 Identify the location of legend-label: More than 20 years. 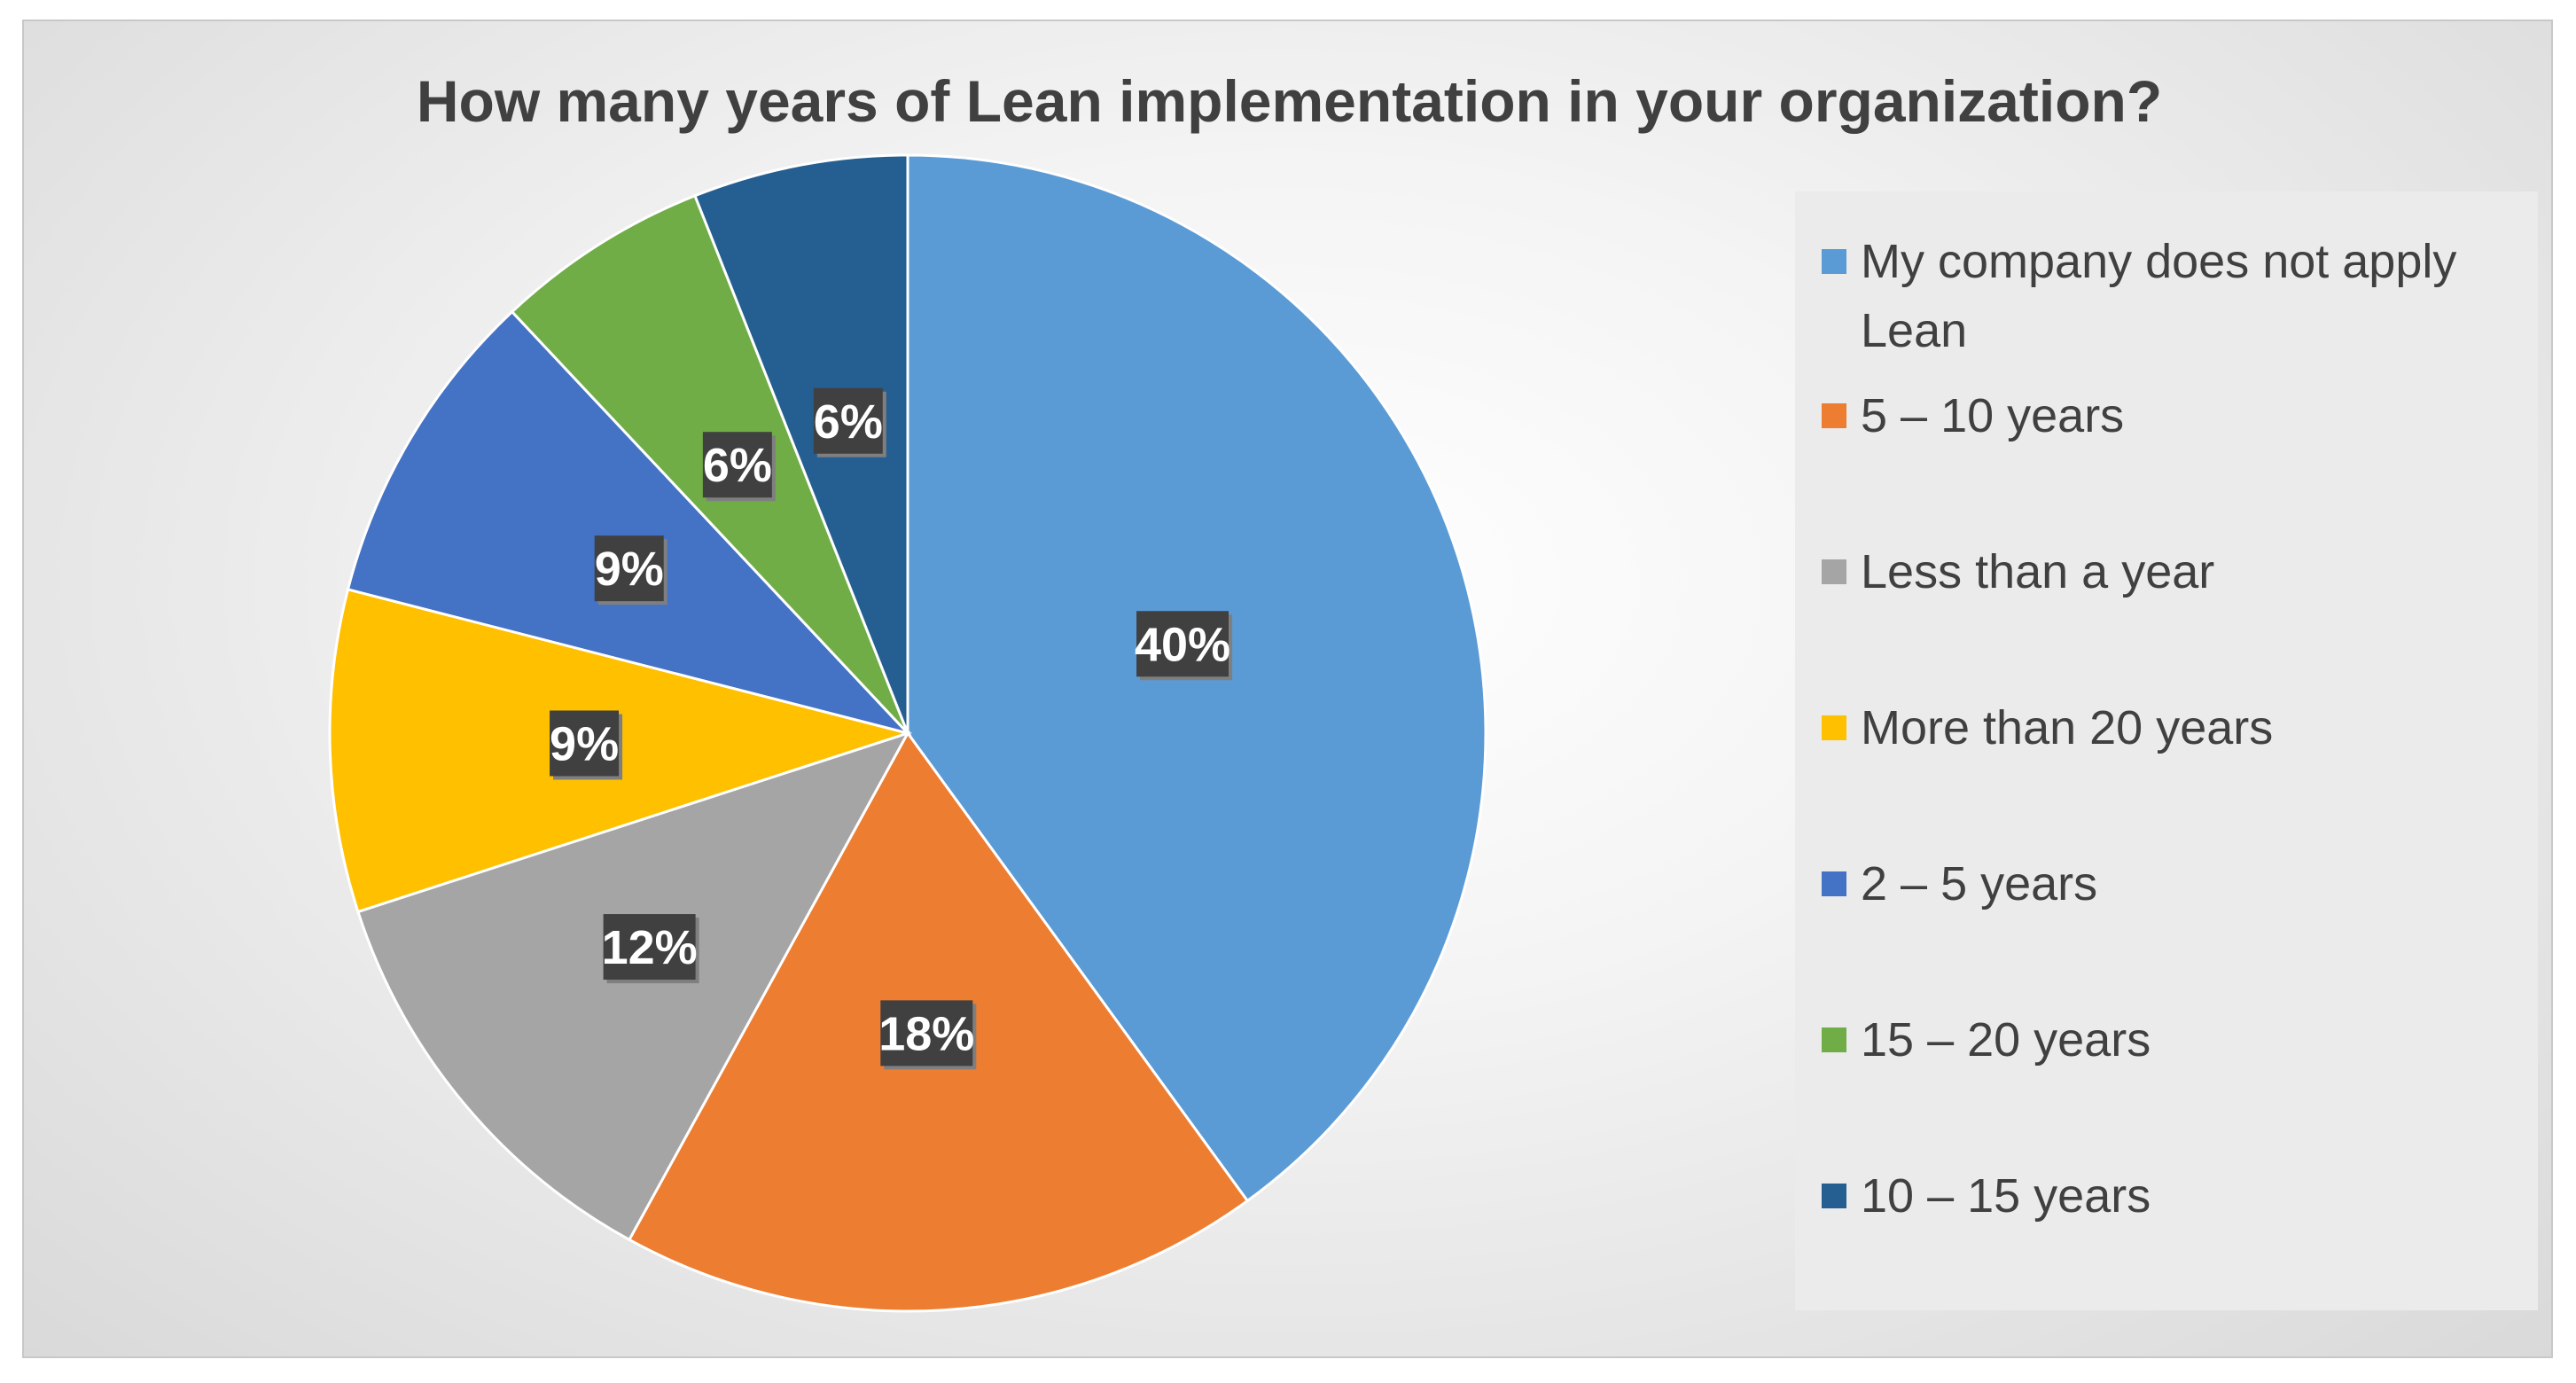
(2067, 727).